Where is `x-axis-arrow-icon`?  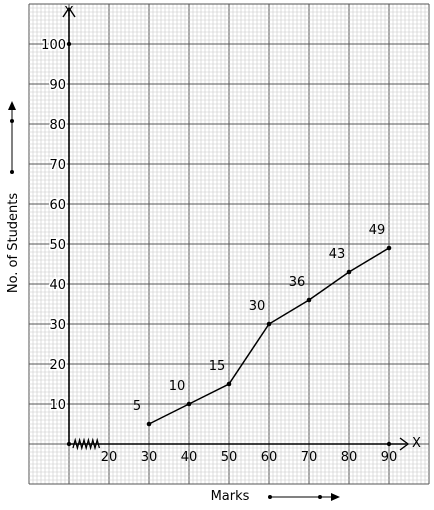 x-axis-arrow-icon is located at coordinates (304, 497).